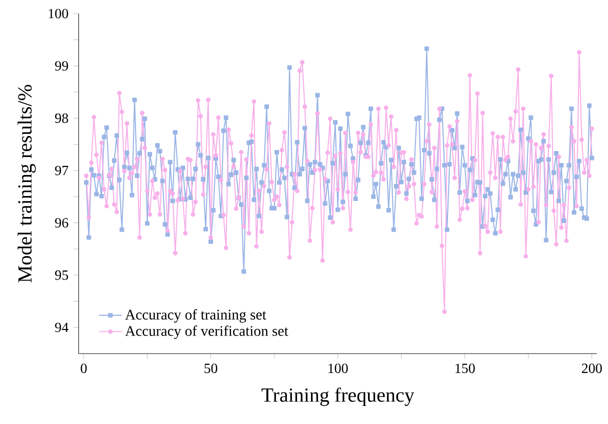 The image size is (608, 424). I want to click on y-tick-label: 97, so click(61, 171).